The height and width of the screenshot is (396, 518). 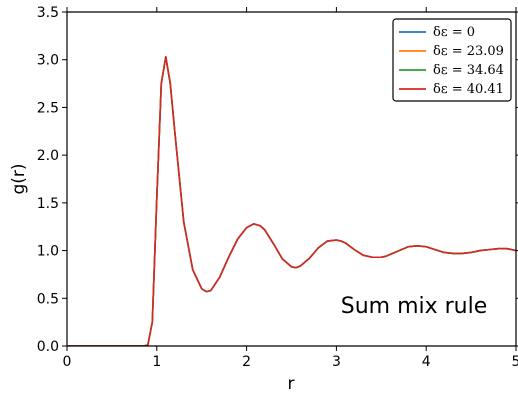 I want to click on y-axis-label: g(r), so click(x=19, y=178).